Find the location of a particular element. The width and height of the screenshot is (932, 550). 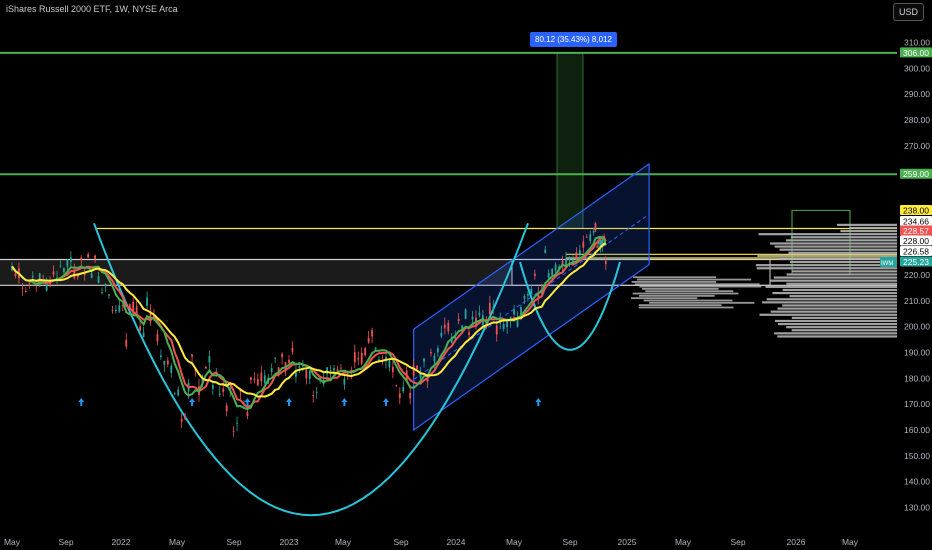

currency-button: USD is located at coordinates (908, 12).